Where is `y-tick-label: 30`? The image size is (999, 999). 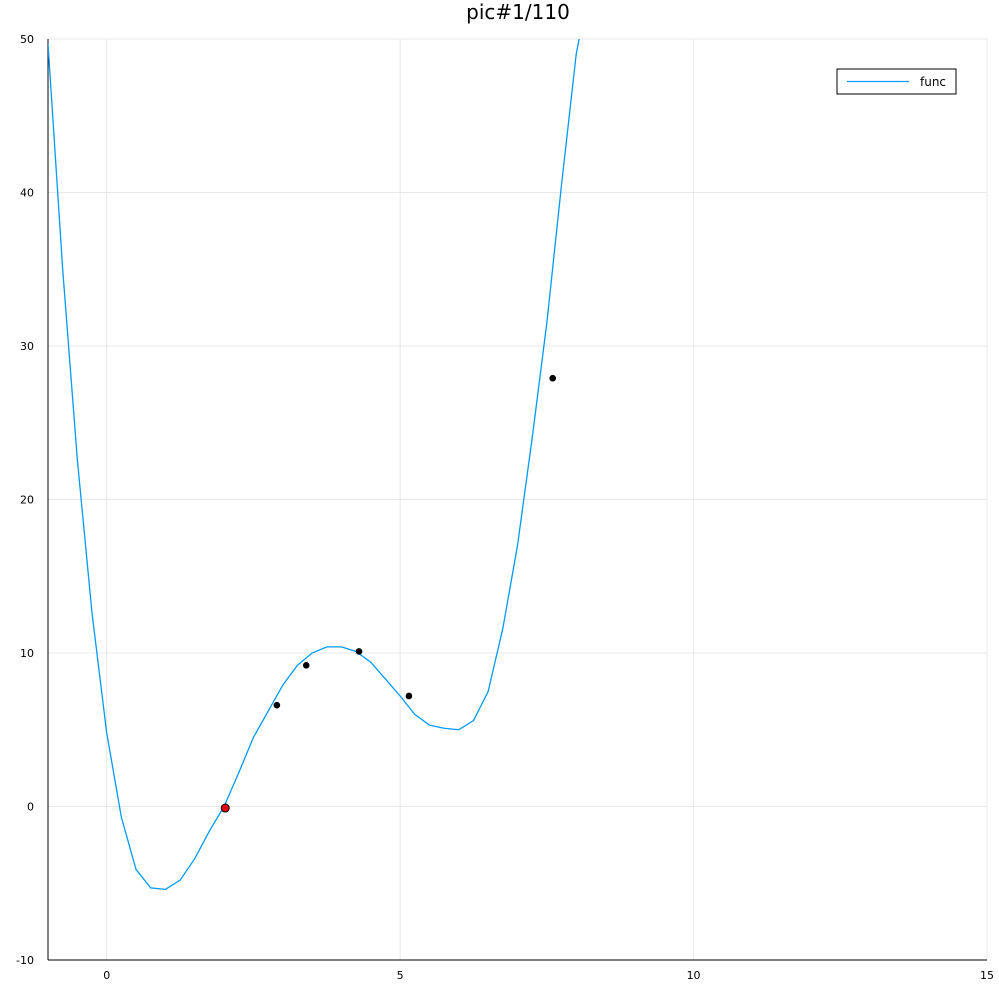
y-tick-label: 30 is located at coordinates (27, 346).